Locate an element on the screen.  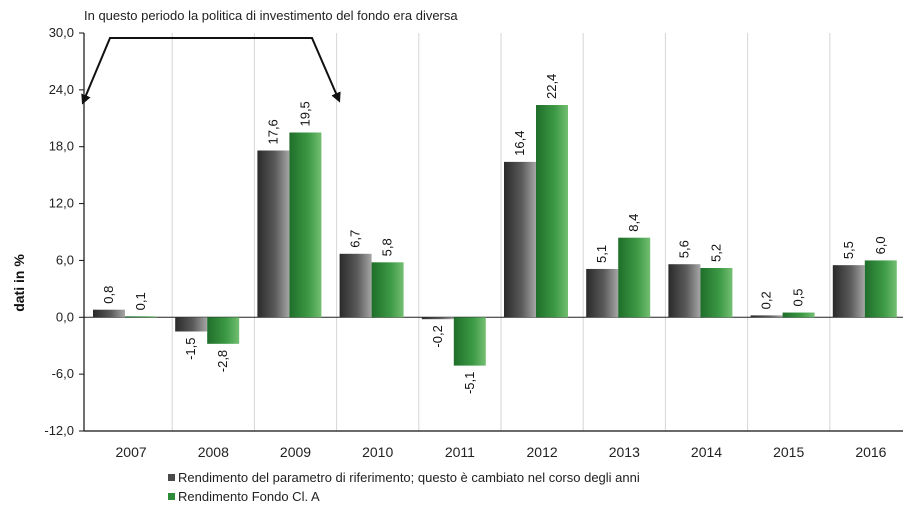
data-label-fund: 6,0 is located at coordinates (880, 245).